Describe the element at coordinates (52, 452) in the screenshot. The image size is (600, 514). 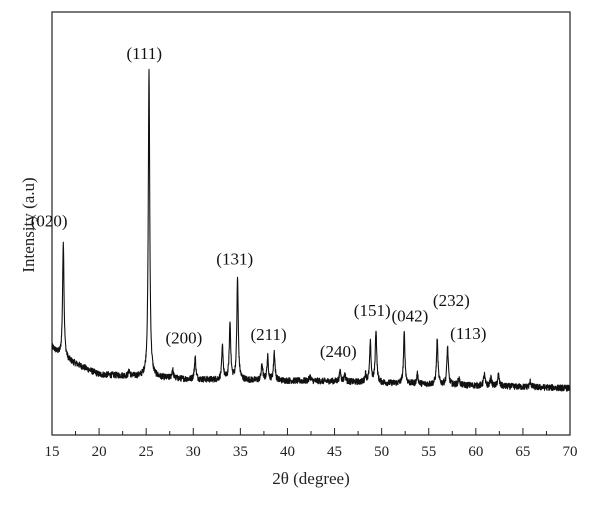
I see `x-tick-label: 15` at that location.